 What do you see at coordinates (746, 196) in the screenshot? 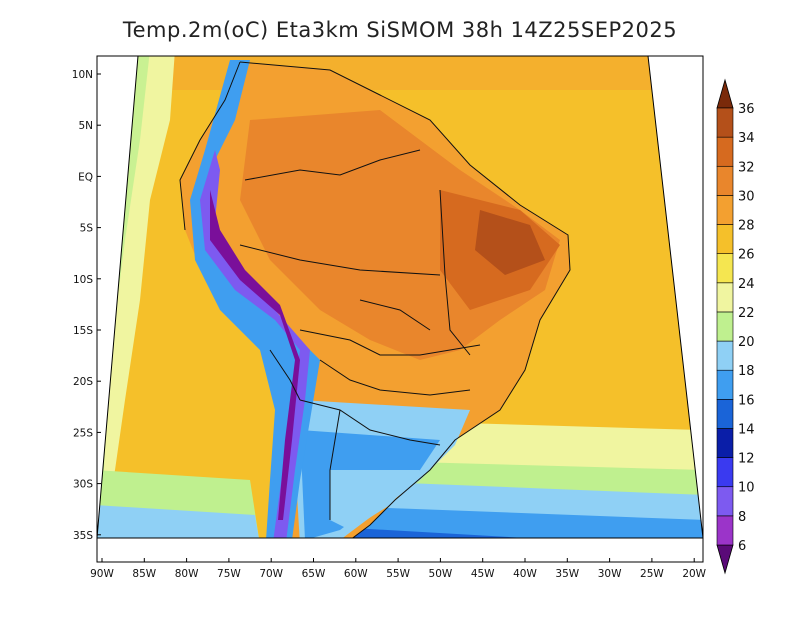
I see `colorbar-label: 30` at bounding box center [746, 196].